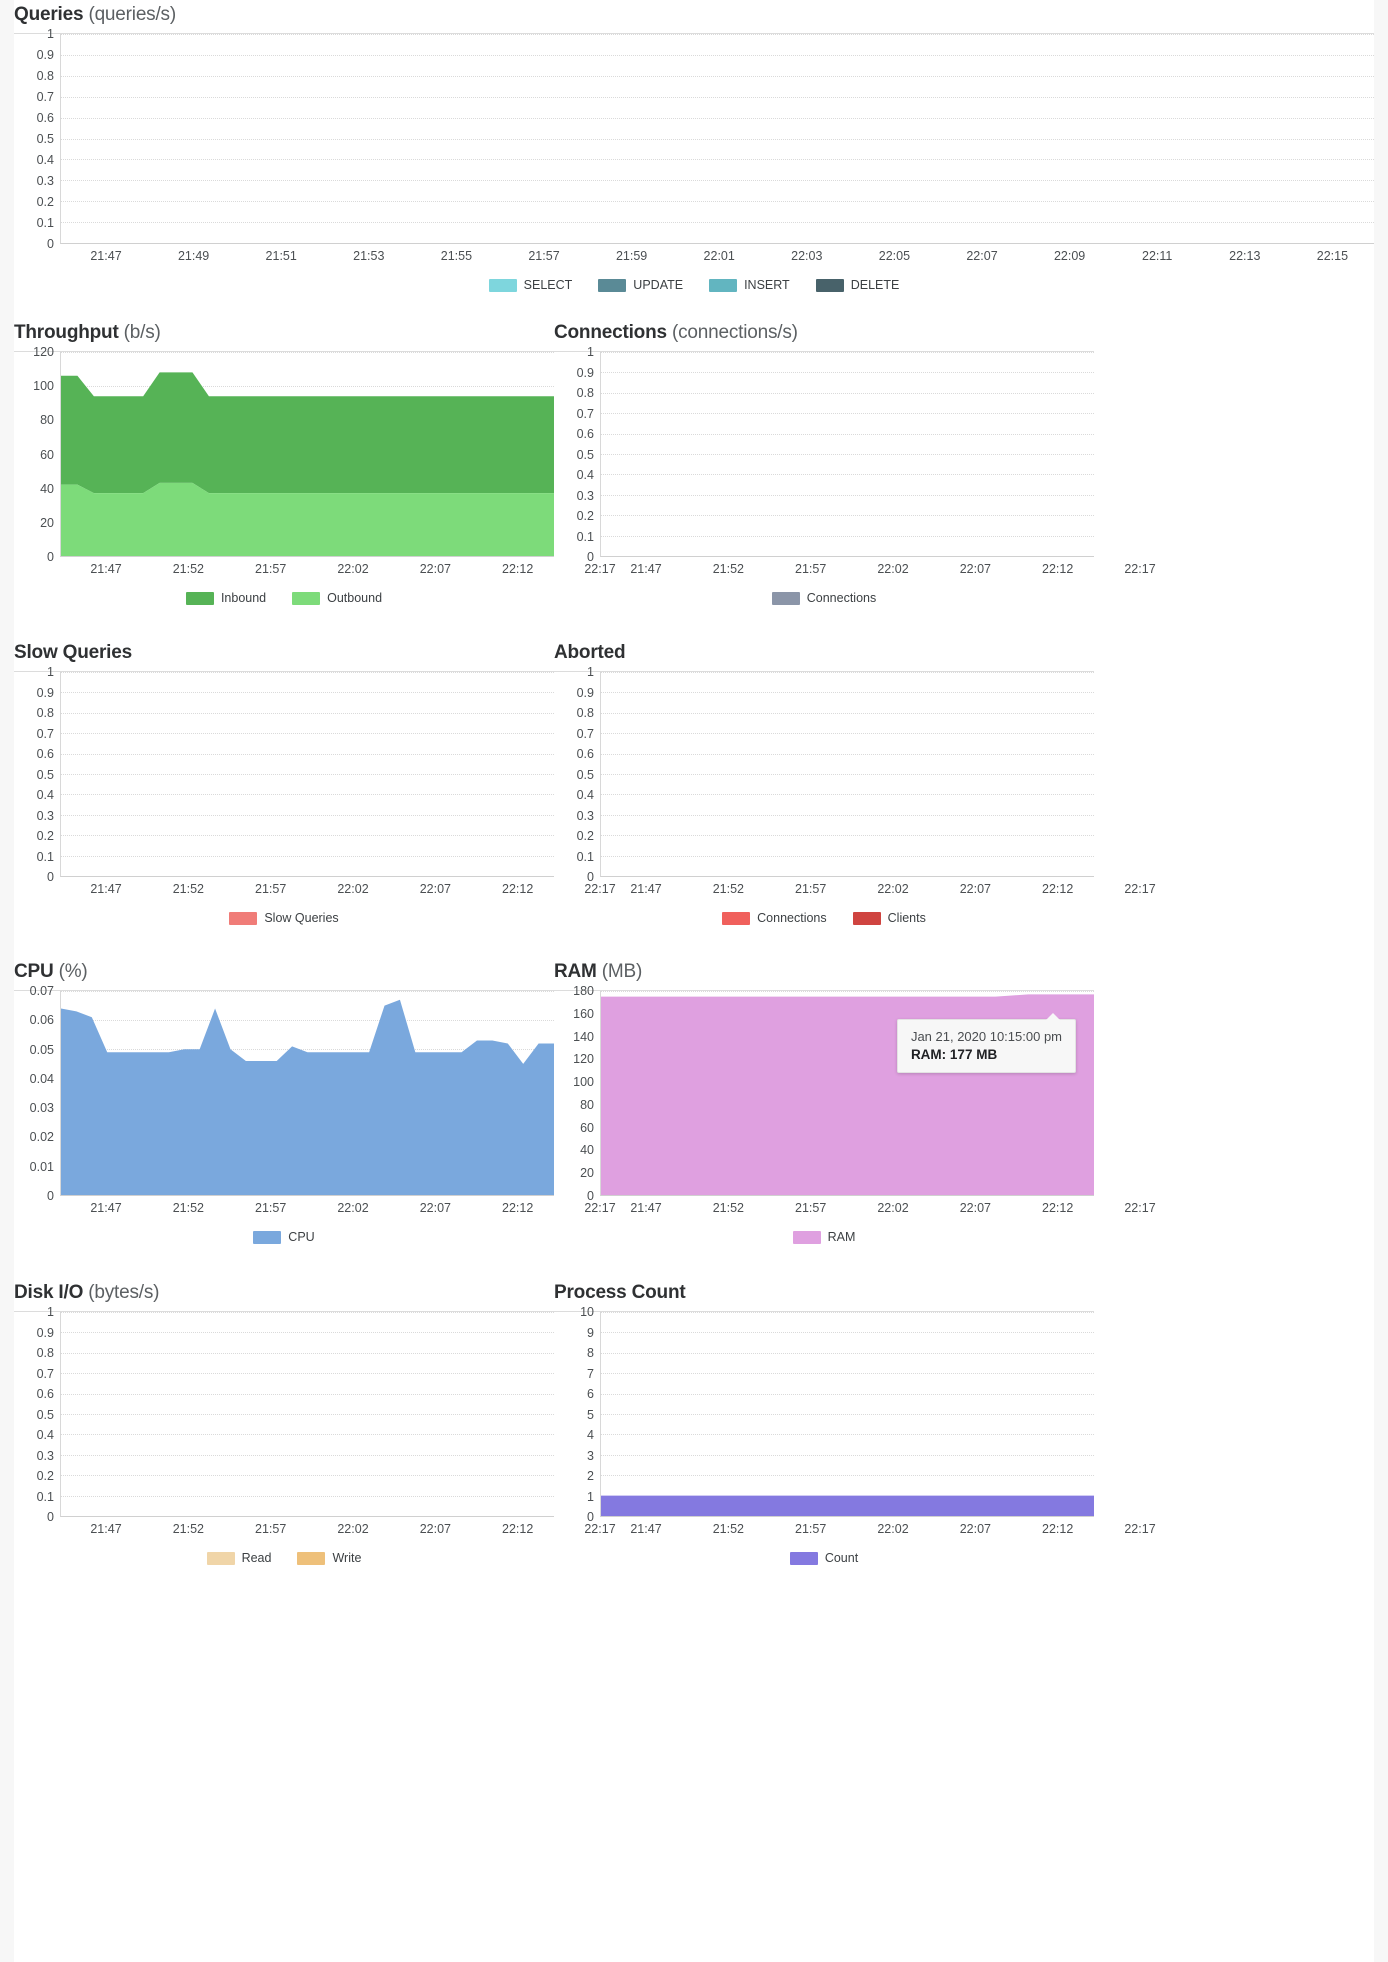 This screenshot has height=1962, width=1388. I want to click on legend-item: Clients, so click(889, 918).